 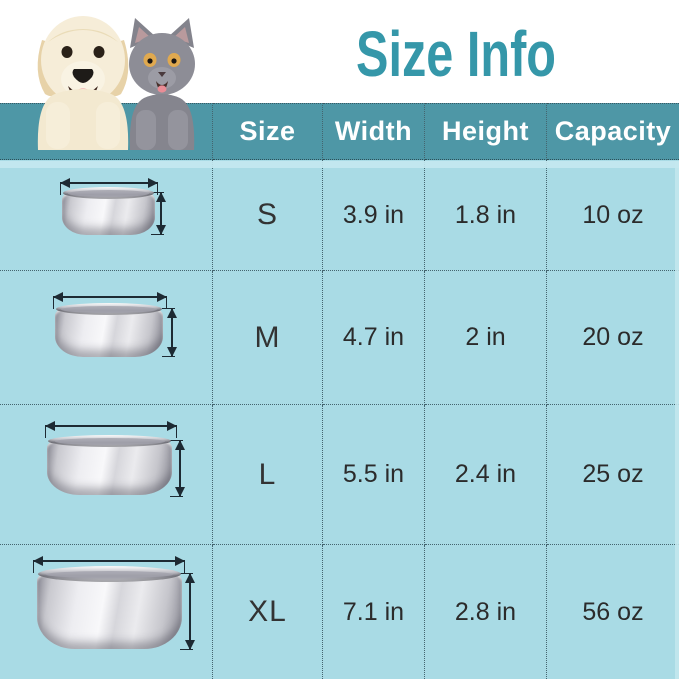 I want to click on width-value: 7.1 in, so click(x=374, y=612).